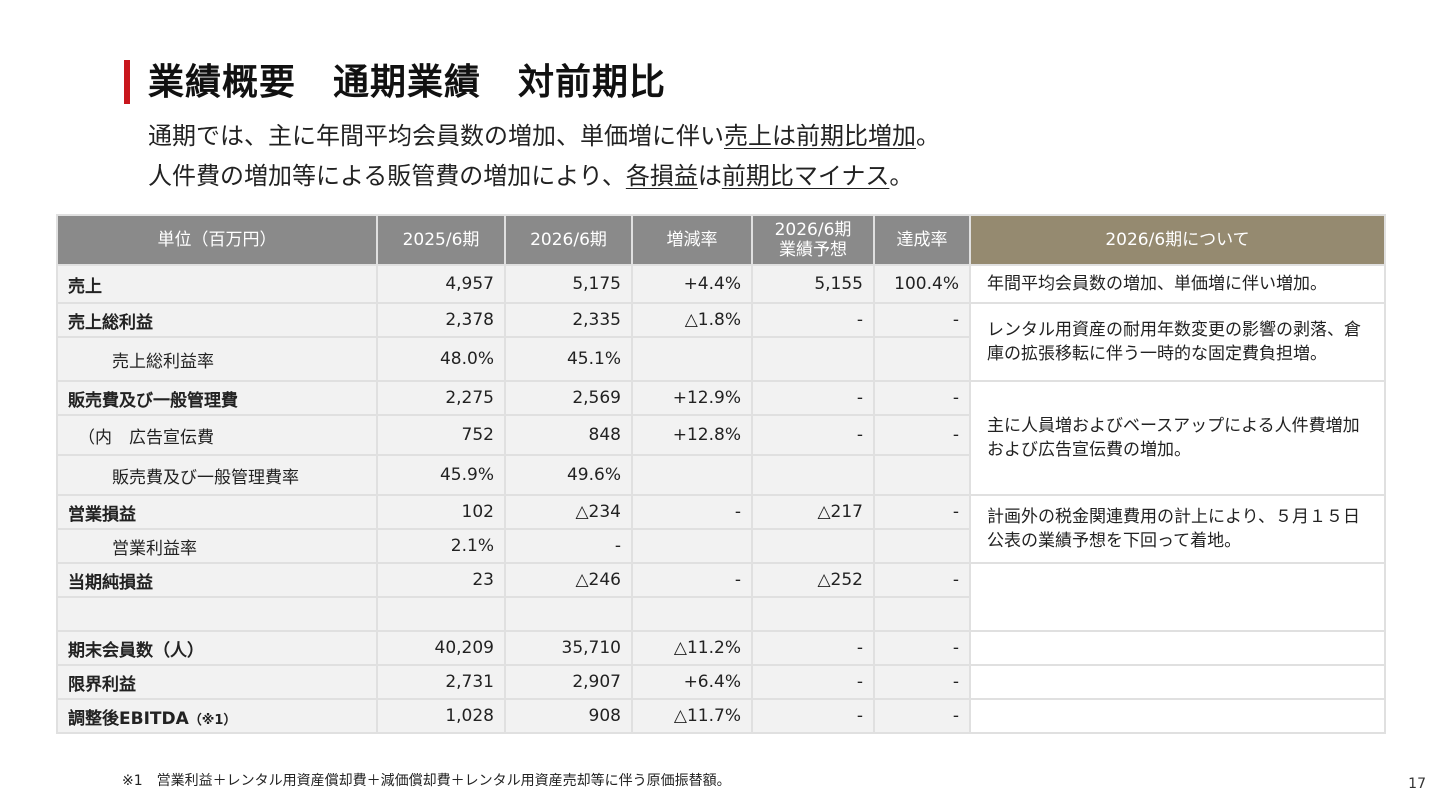 Image resolution: width=1440 pixels, height=810 pixels. I want to click on cell-fy2025: 2.1%, so click(441, 546).